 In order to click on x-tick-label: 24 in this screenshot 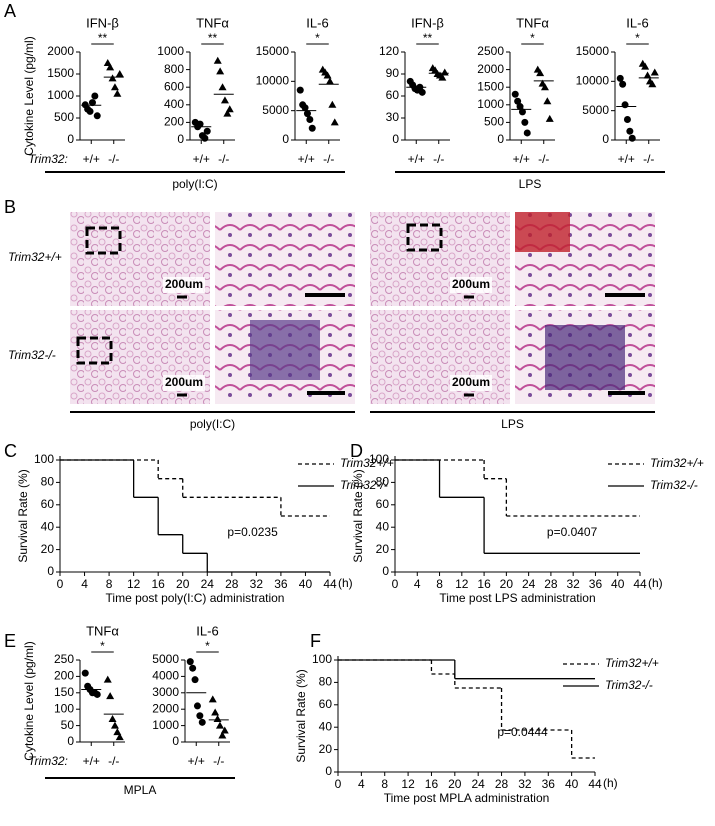, I will do `click(479, 784)`.